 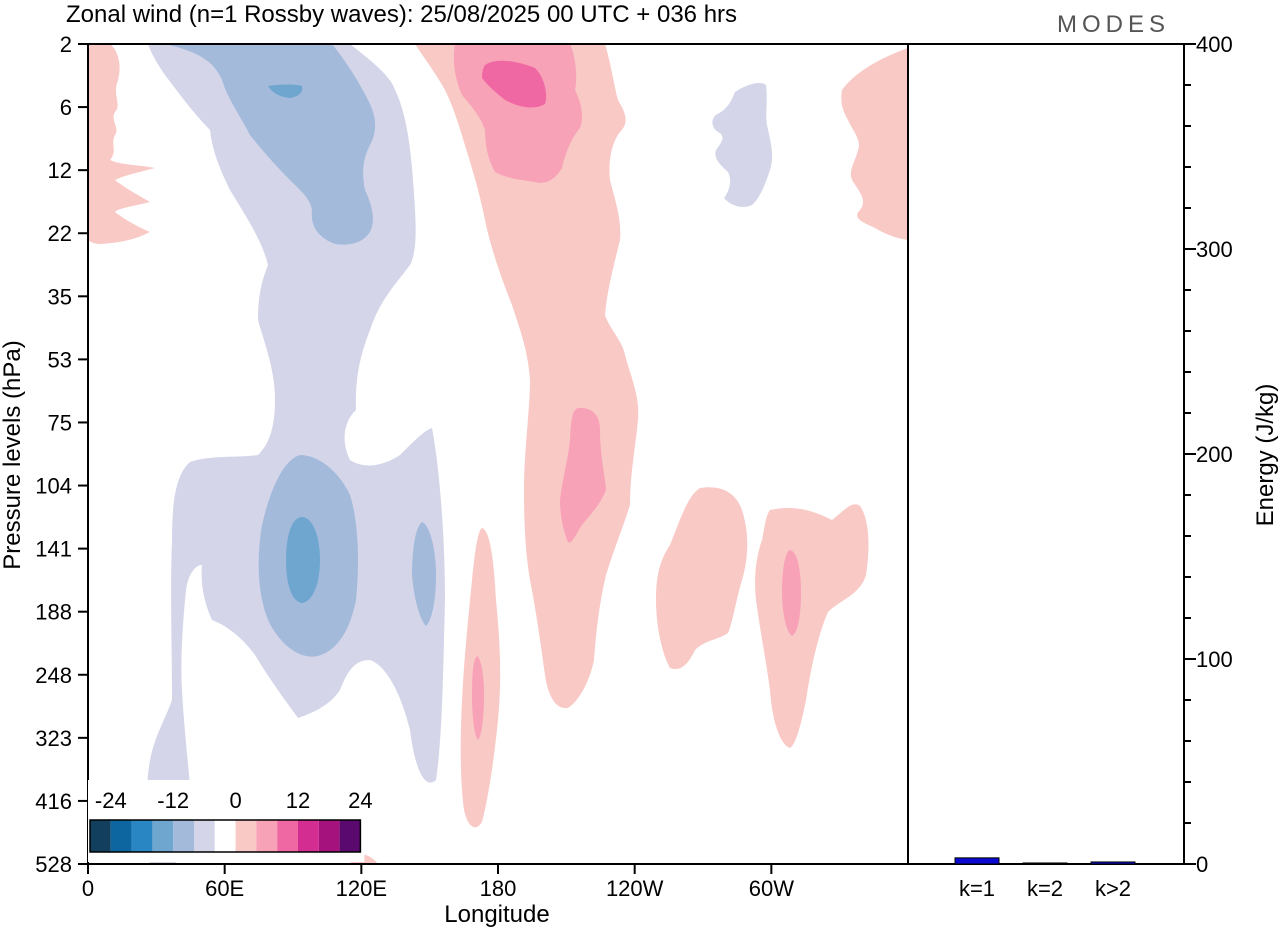 I want to click on y-axis-title: Pressure levels (hPa), so click(x=13, y=454).